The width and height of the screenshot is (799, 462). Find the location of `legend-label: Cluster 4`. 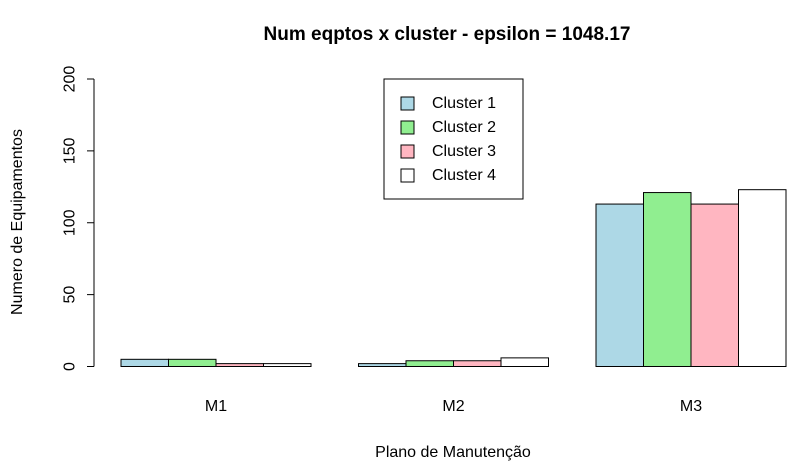

legend-label: Cluster 4 is located at coordinates (464, 175).